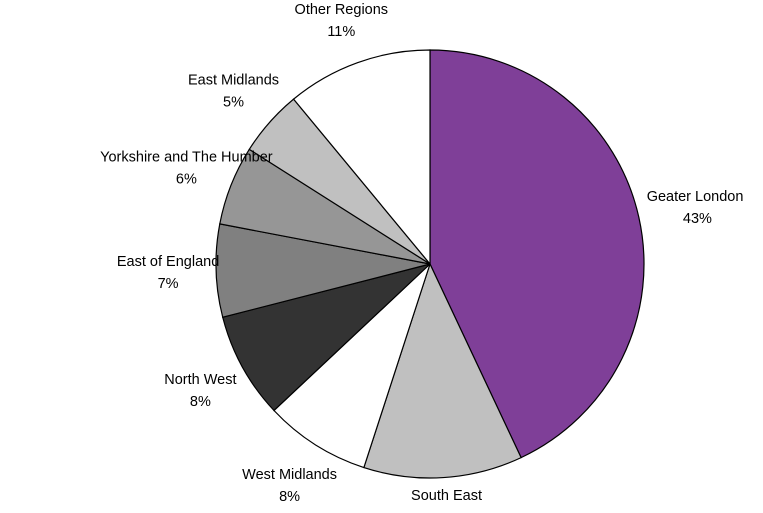  I want to click on slice-value-label: 43%, so click(697, 219).